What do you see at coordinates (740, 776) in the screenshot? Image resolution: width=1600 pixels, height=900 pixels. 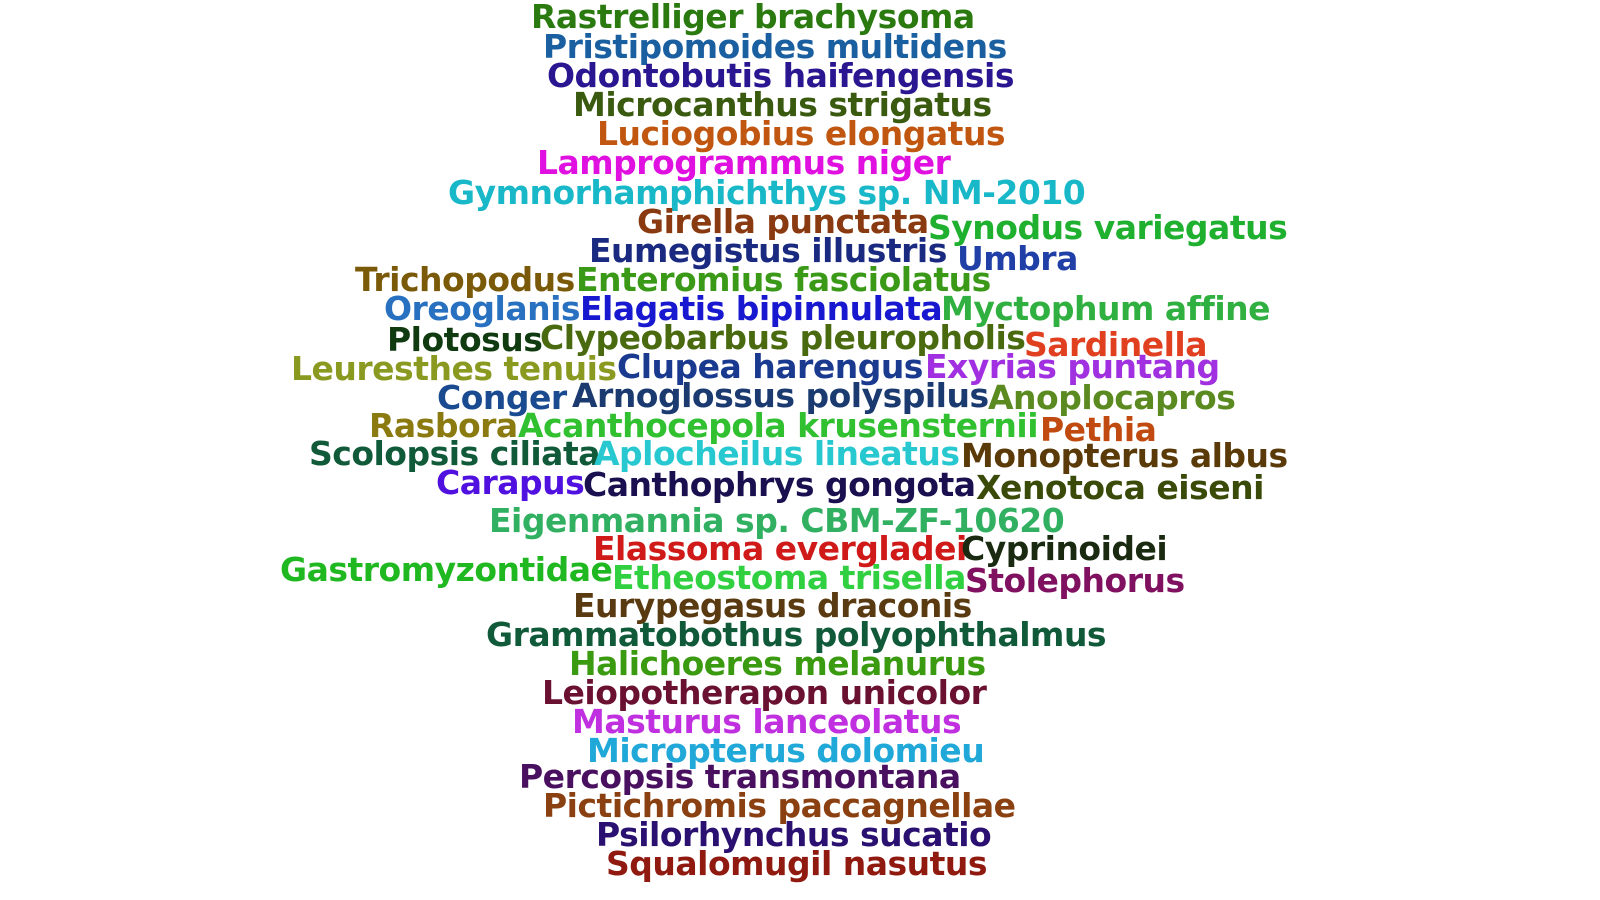 I see `cloud-word: Percopsis transmontana` at bounding box center [740, 776].